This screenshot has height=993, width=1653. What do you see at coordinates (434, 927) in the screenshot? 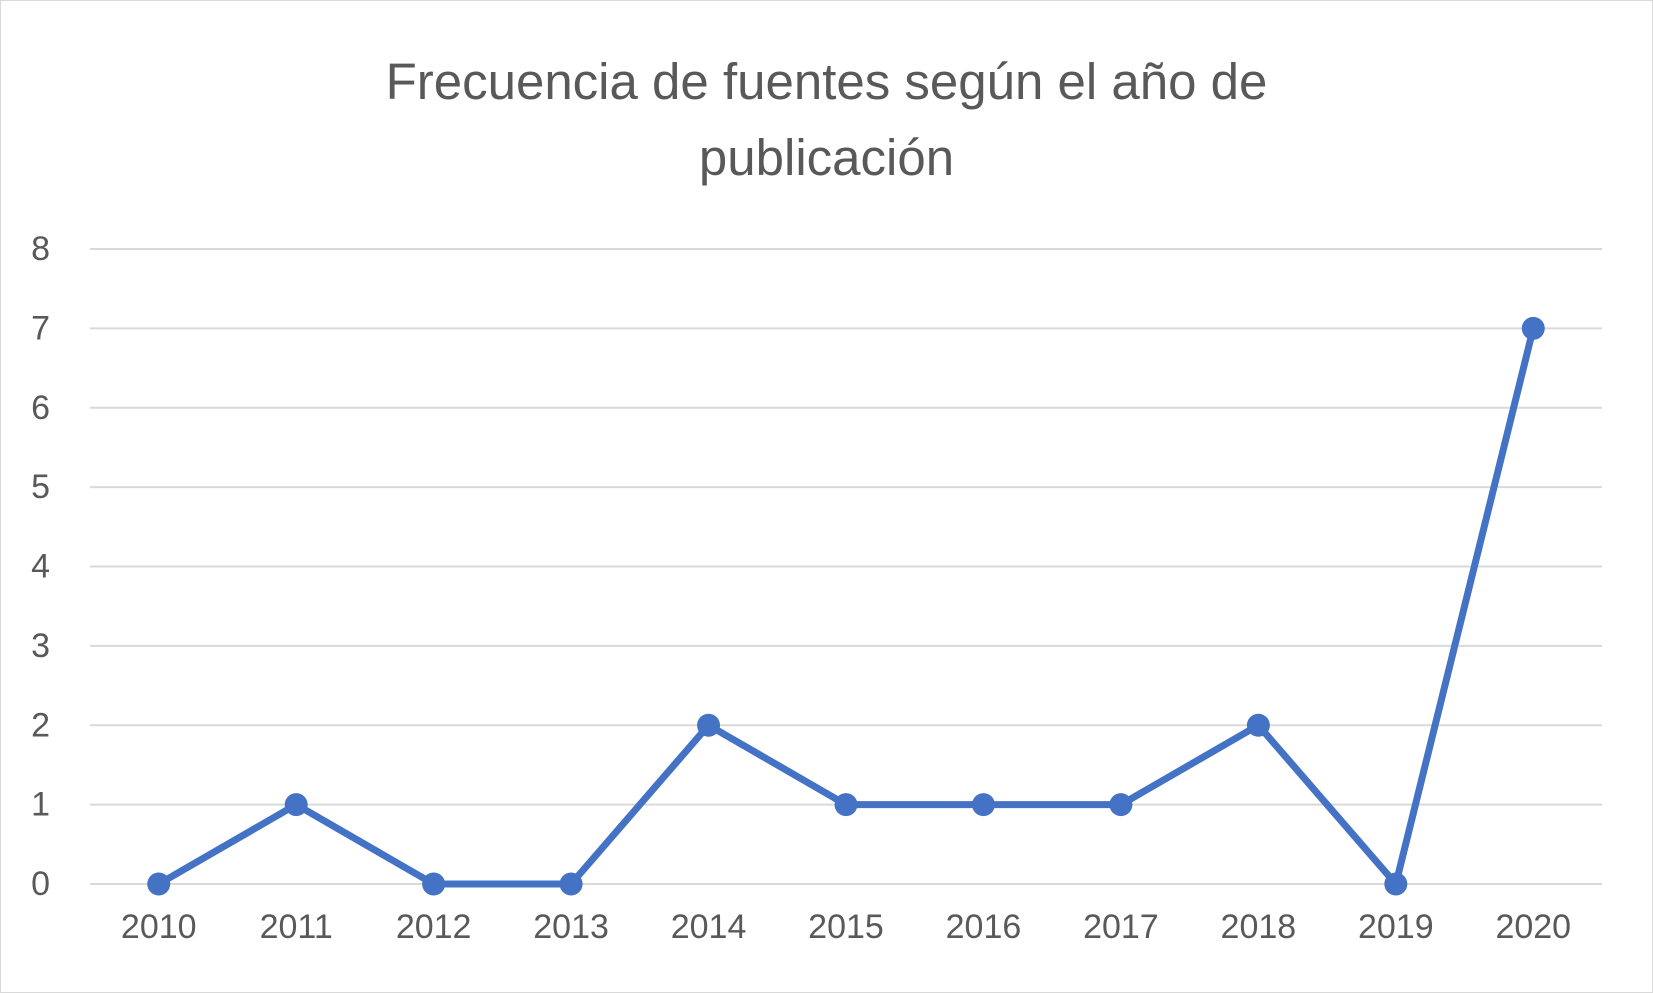
I see `x-tick-label: 2012` at bounding box center [434, 927].